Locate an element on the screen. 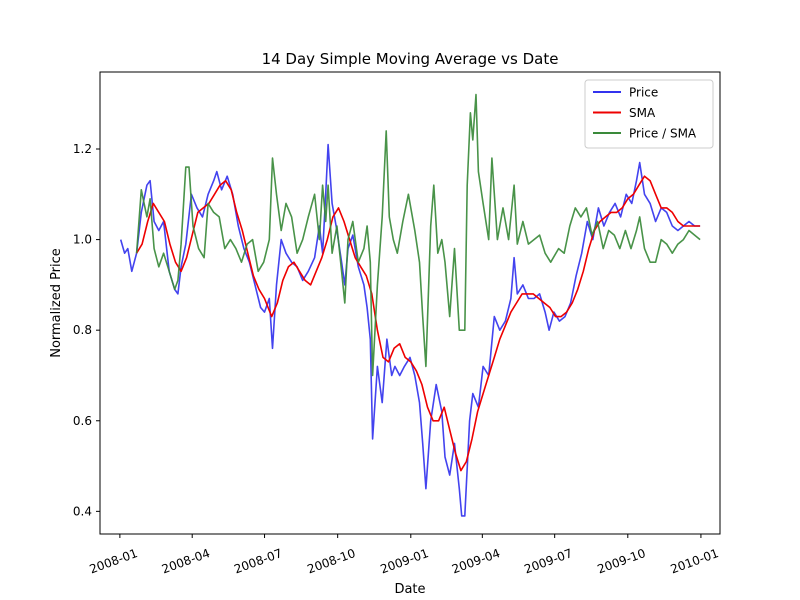  y-tick-label: 1.2 is located at coordinates (82, 149).